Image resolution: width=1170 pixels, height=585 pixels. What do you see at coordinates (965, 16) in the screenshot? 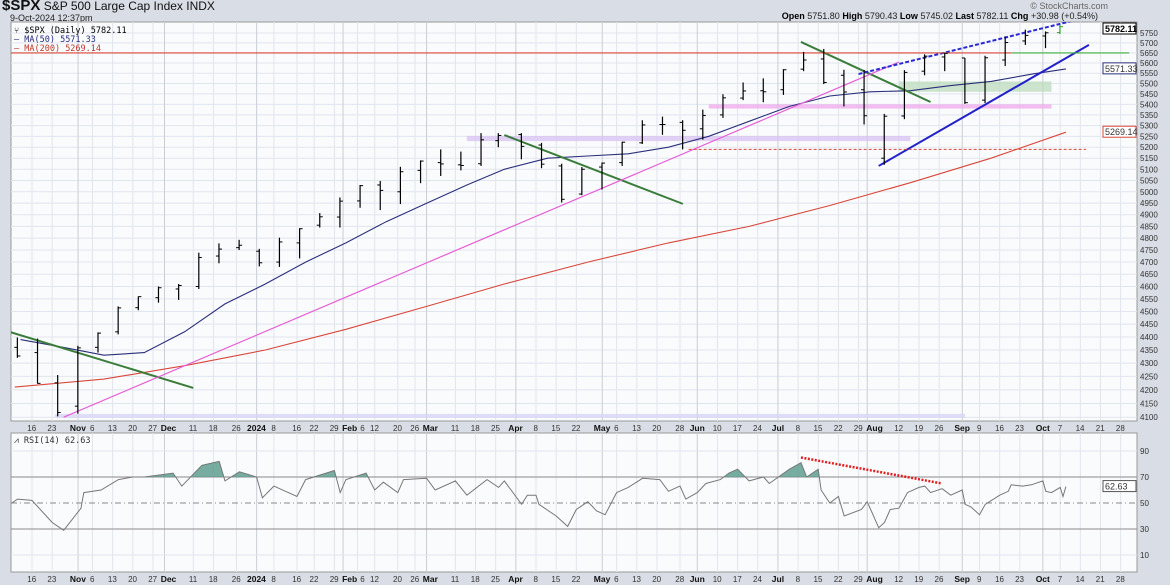
I see `last-label: Last` at bounding box center [965, 16].